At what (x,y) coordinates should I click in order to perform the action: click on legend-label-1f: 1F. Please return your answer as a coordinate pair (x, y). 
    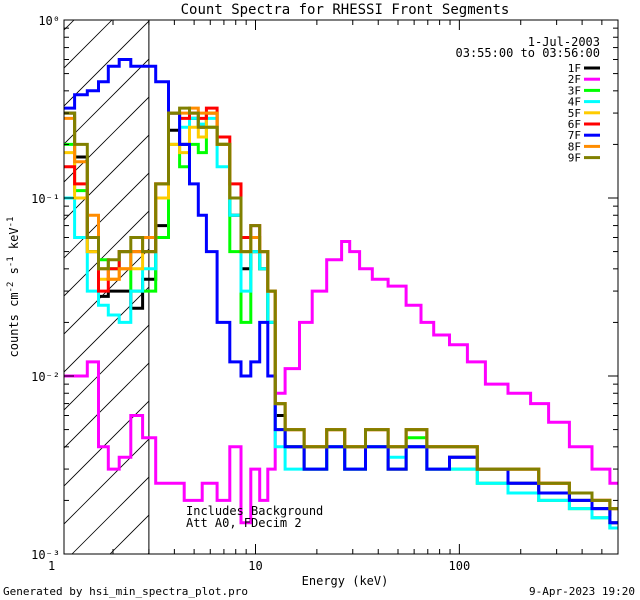
    Looking at the image, I should click on (574, 68).